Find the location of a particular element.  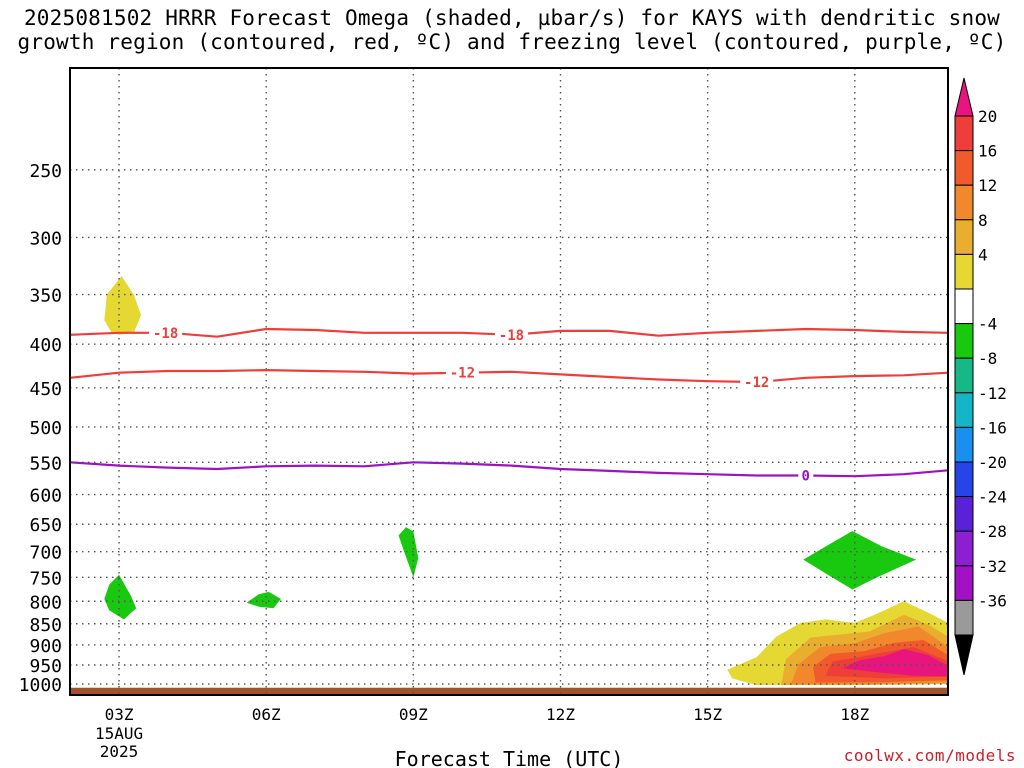

x-axis-label: Forecast Time (UTC) is located at coordinates (509, 757).